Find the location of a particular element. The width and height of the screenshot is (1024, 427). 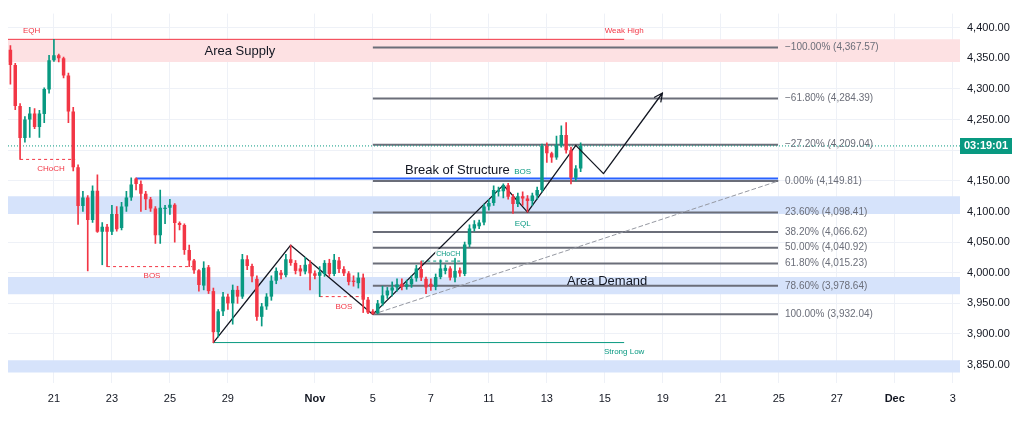

ref-line-label: 61.80% (4,015.23) is located at coordinates (826, 263).